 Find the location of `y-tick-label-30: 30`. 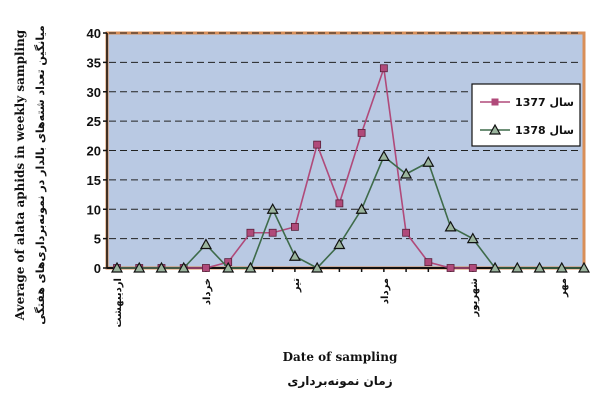

y-tick-label-30: 30 is located at coordinates (94, 92).